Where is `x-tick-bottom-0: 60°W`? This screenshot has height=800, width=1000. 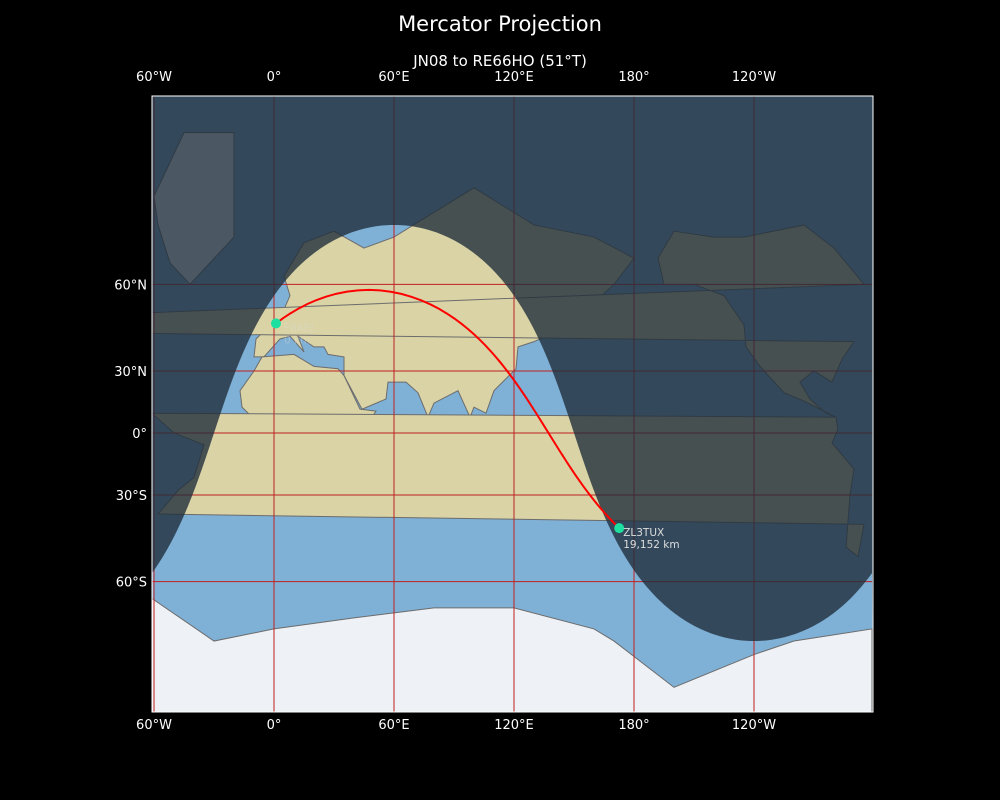
x-tick-bottom-0: 60°W is located at coordinates (154, 725).